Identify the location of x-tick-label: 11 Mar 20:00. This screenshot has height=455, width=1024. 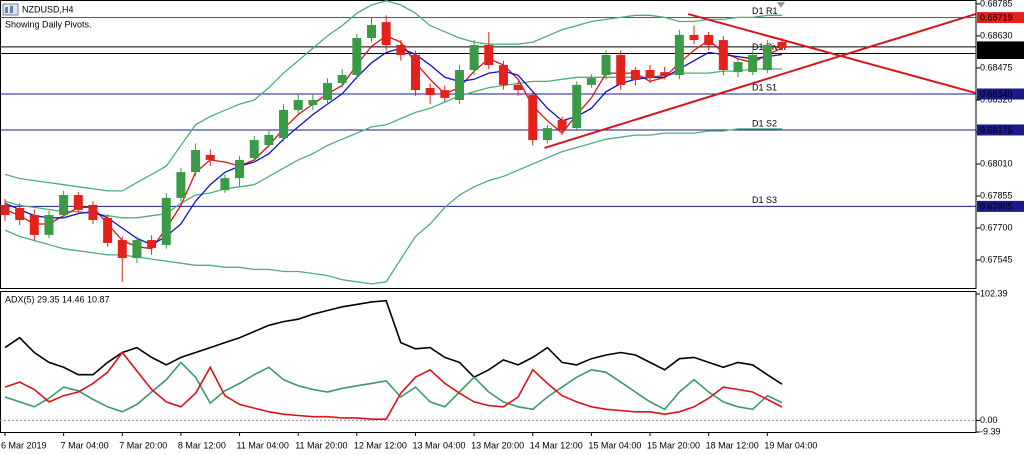
(321, 445).